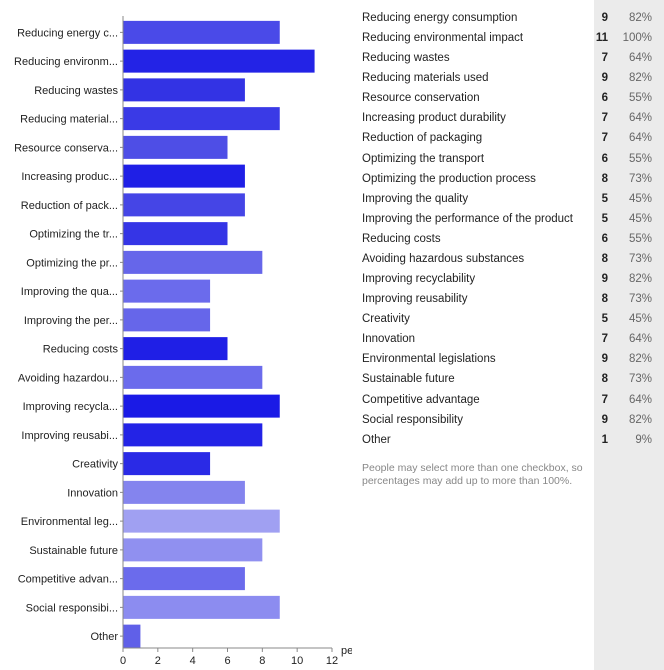 The image size is (664, 670). Describe the element at coordinates (503, 58) in the screenshot. I see `stats-row: Reducing wastes 7 64%` at that location.